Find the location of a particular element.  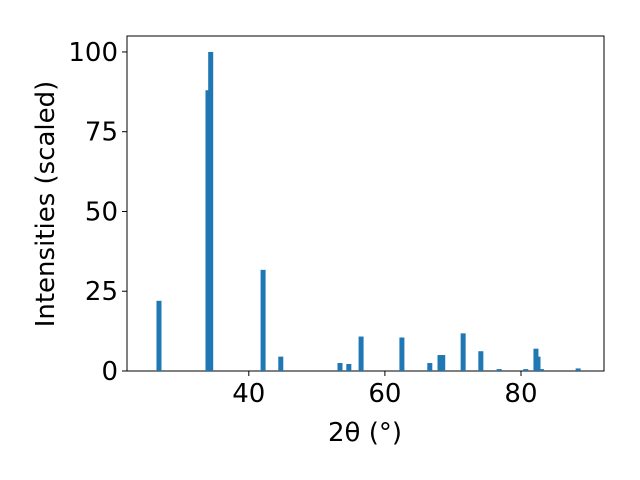

x-tick-label: 40 is located at coordinates (248, 394).